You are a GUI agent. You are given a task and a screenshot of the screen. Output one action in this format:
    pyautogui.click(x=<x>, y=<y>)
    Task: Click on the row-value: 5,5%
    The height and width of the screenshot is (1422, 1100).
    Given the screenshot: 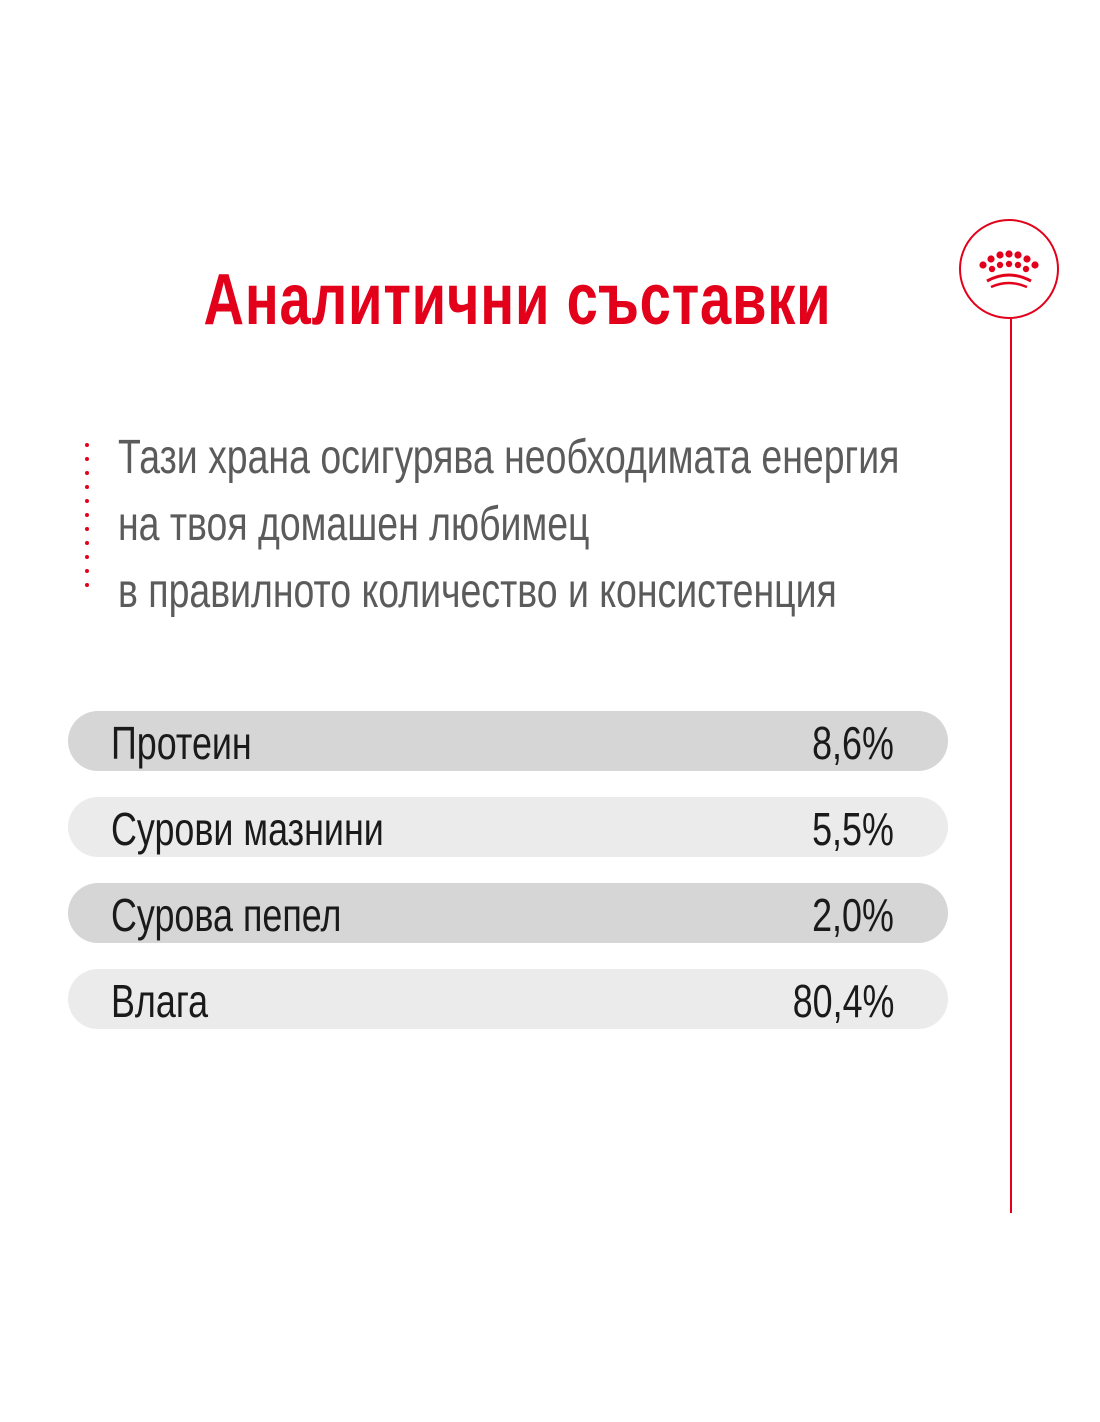 What is the action you would take?
    pyautogui.click(x=853, y=829)
    